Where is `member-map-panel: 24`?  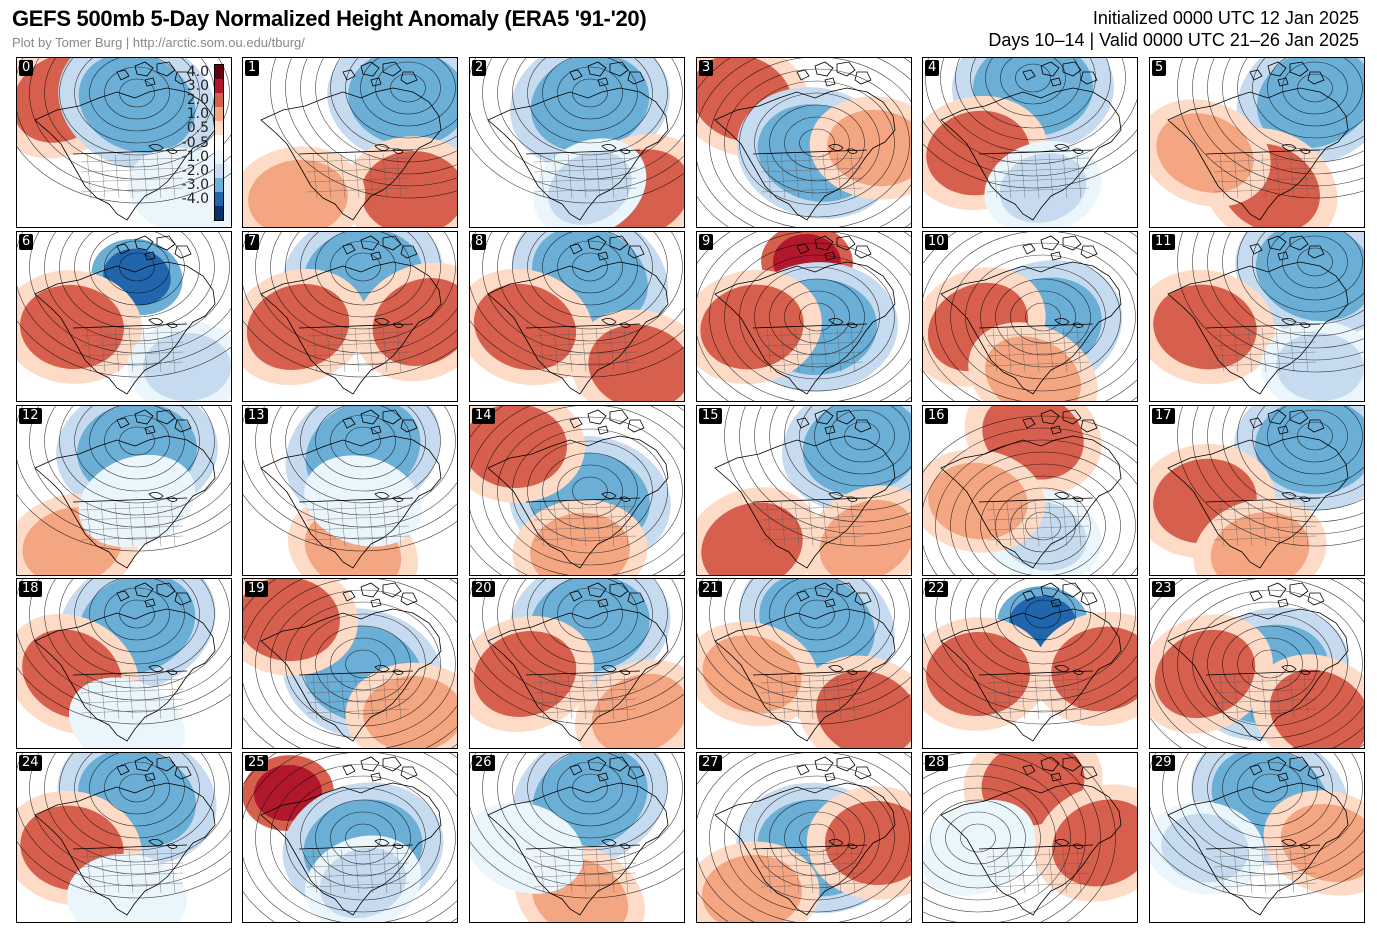 member-map-panel: 24 is located at coordinates (124, 837).